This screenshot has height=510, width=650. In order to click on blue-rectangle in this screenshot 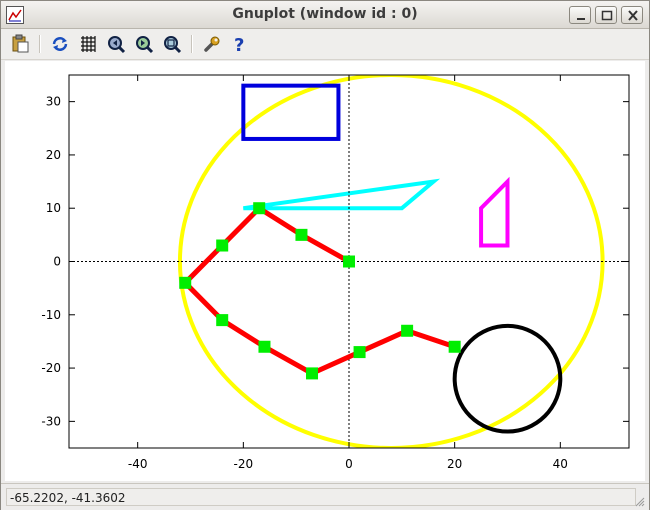, I will do `click(291, 112)`.